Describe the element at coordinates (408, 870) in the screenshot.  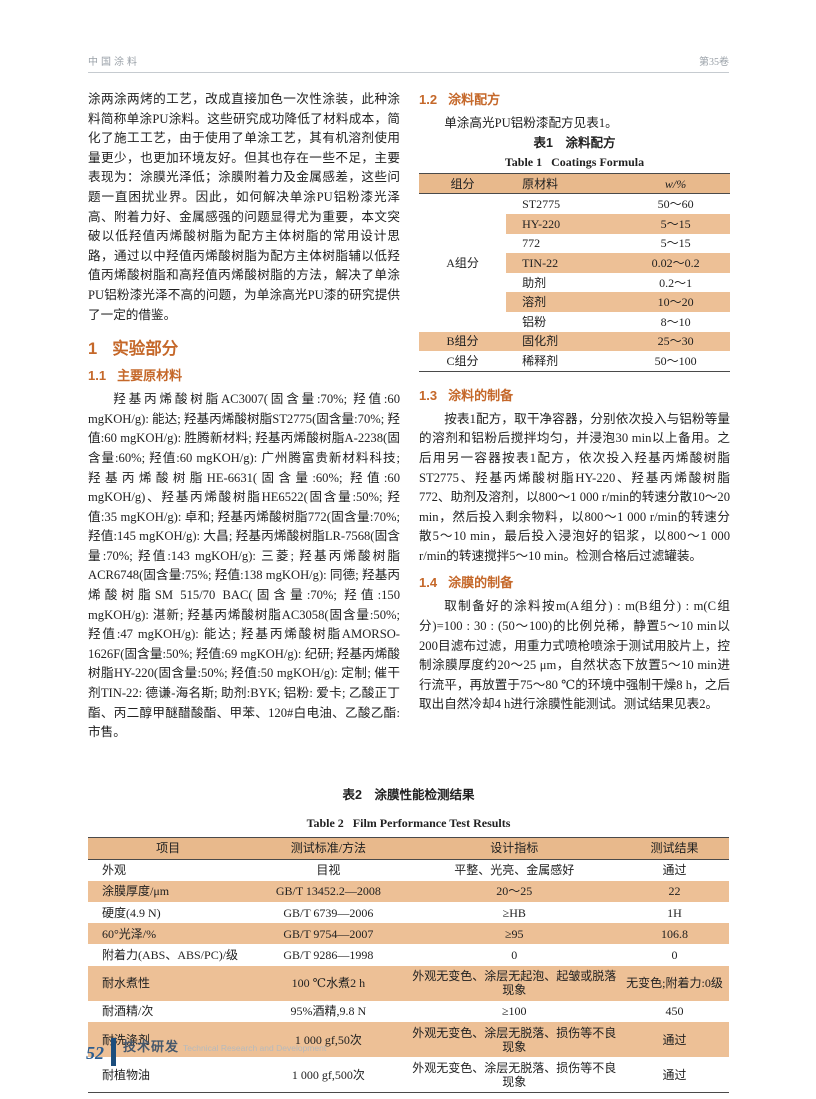
I see `table-row: 外观 目视 平整、光亮、金属感好 通过` at that location.